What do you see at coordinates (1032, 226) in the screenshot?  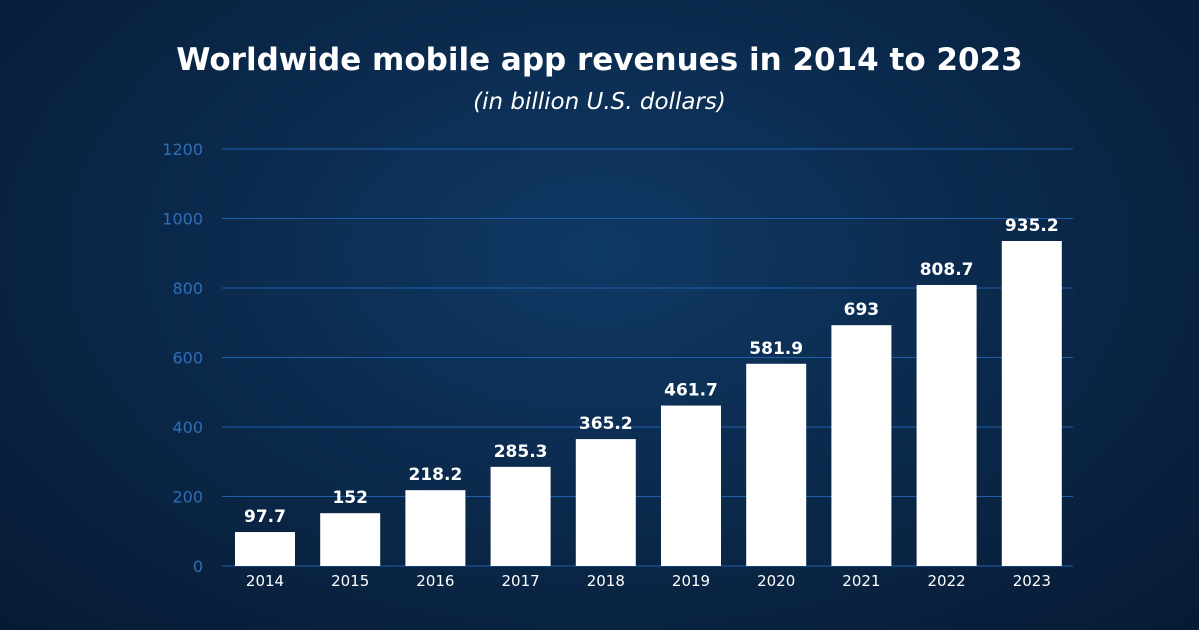 I see `bar-value-label: 935.2` at bounding box center [1032, 226].